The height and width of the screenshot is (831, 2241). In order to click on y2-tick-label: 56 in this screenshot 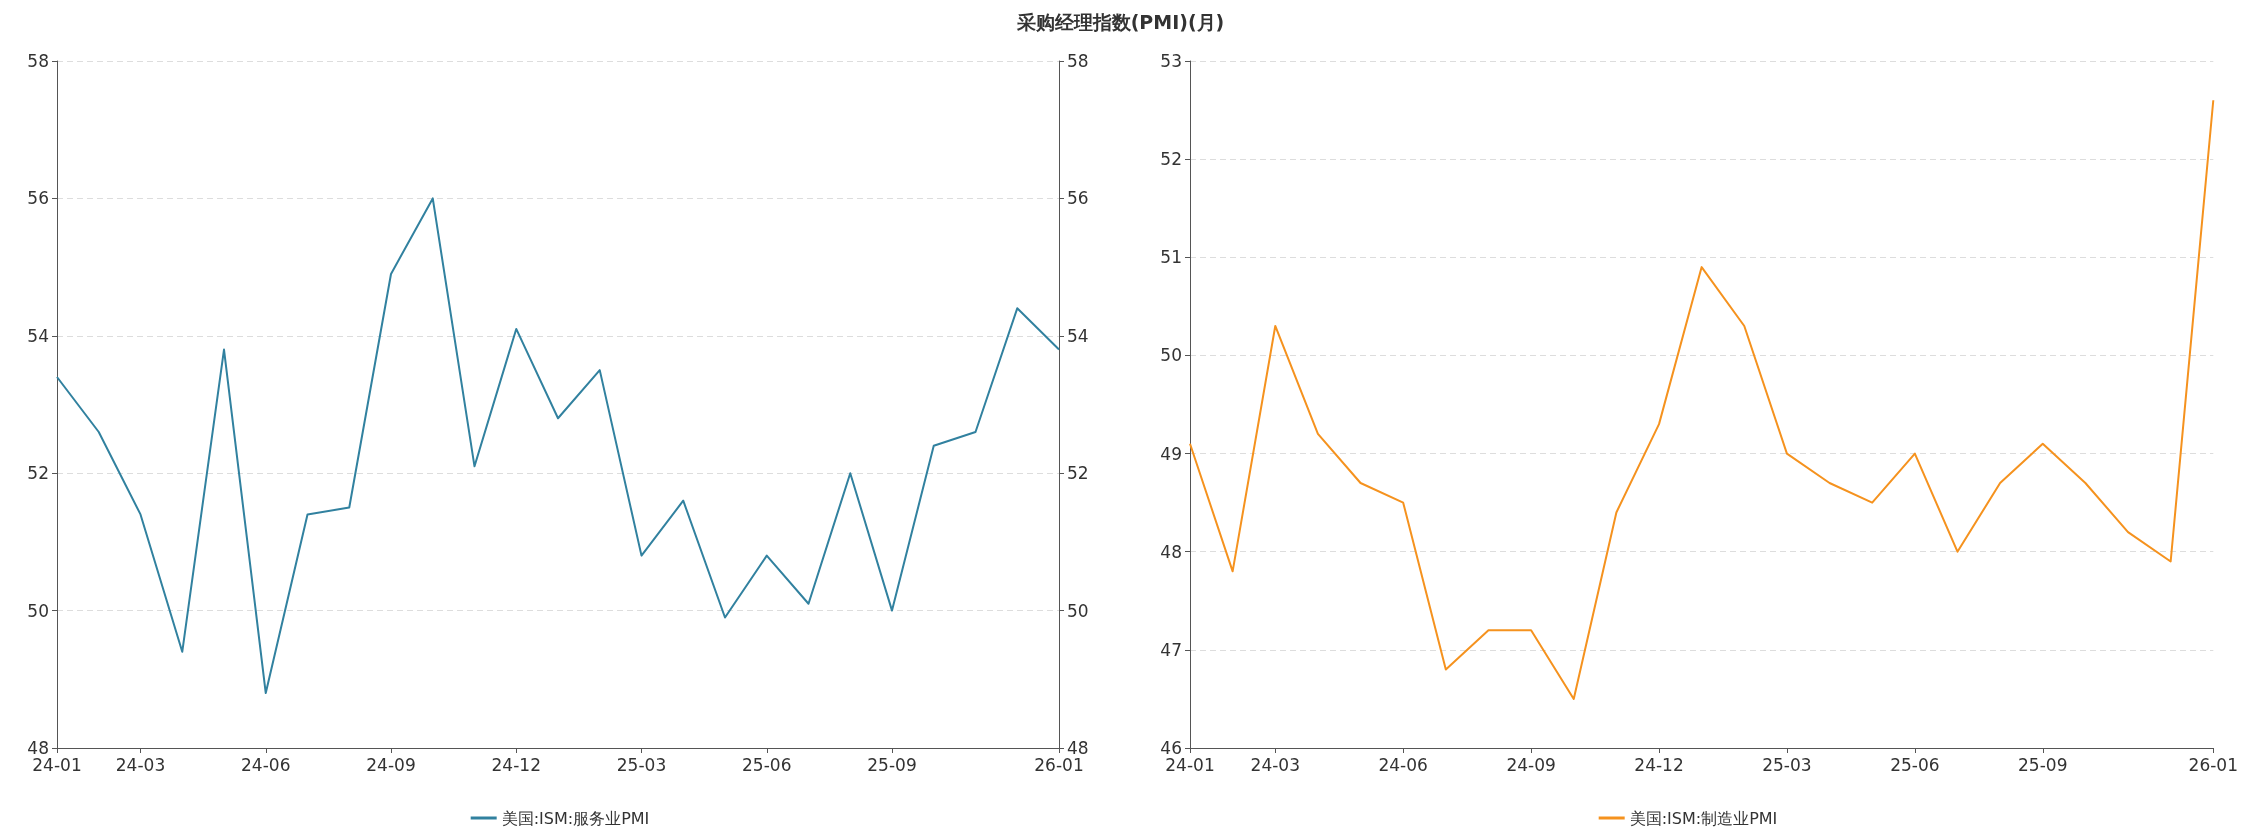, I will do `click(1078, 198)`.